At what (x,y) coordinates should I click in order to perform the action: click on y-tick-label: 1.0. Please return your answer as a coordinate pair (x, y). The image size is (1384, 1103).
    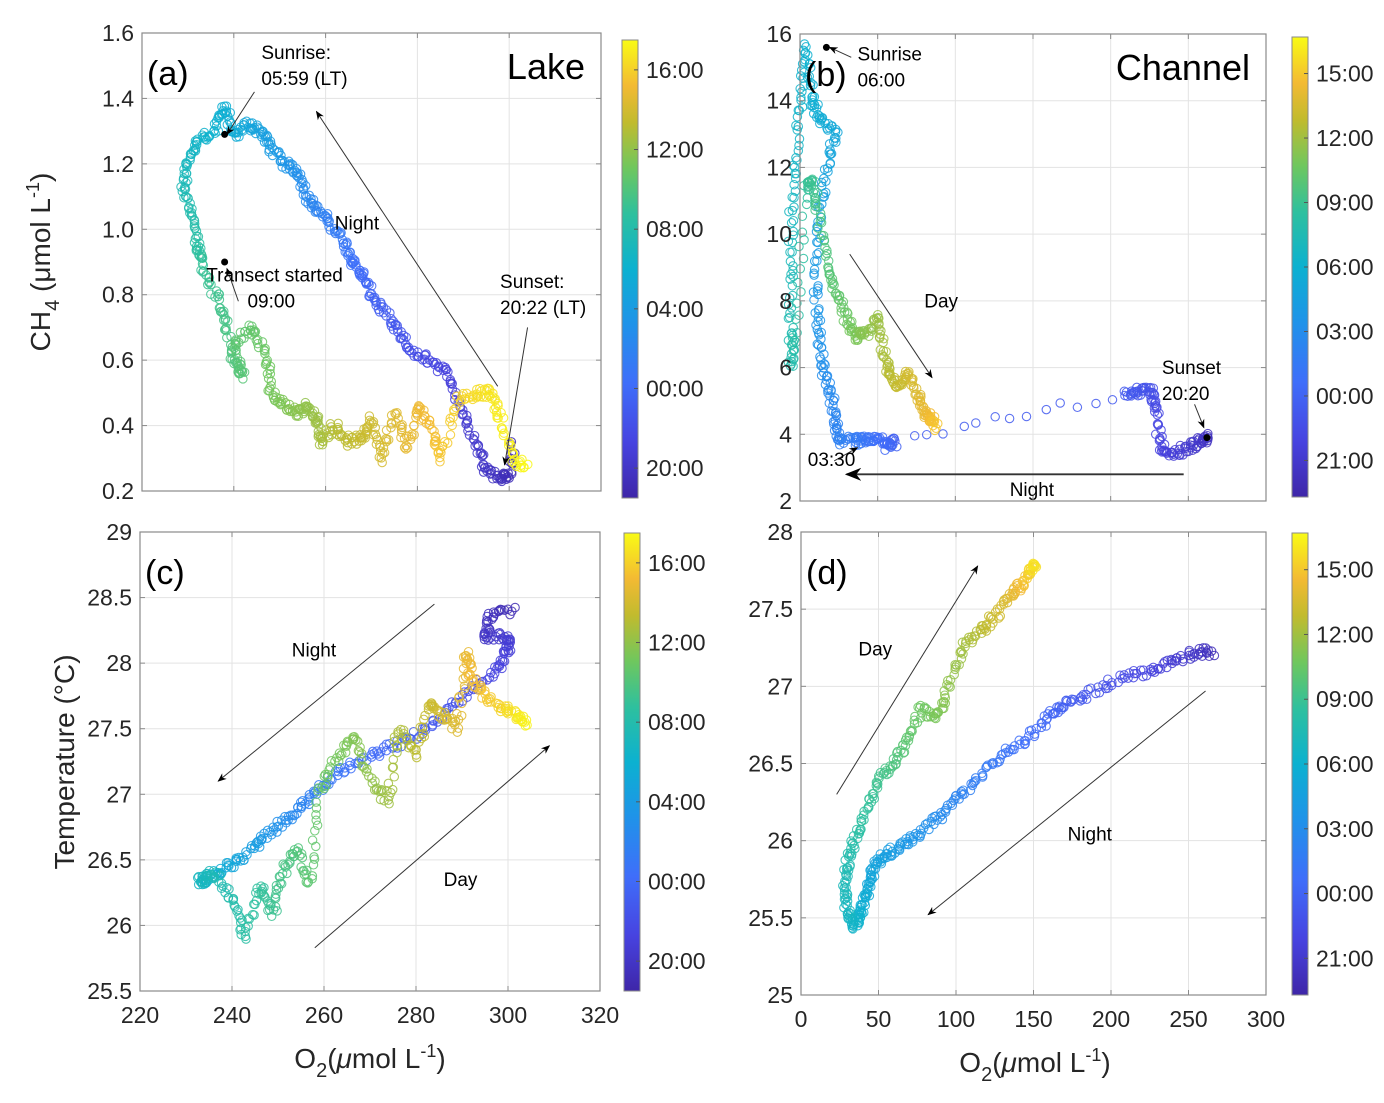
    Looking at the image, I should click on (118, 229).